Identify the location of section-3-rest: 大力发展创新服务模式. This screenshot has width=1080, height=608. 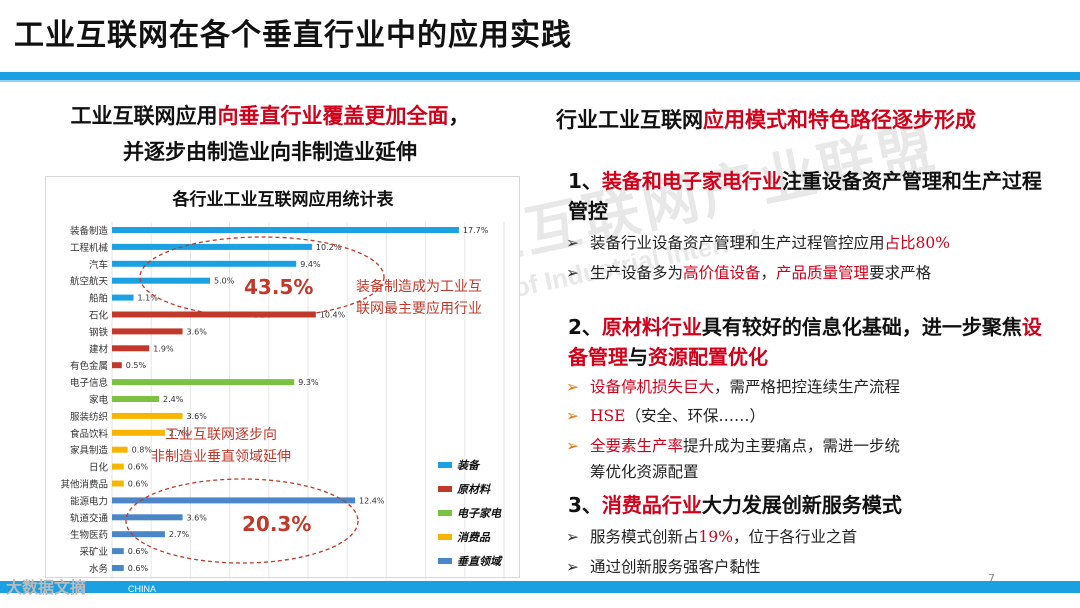
(801, 505).